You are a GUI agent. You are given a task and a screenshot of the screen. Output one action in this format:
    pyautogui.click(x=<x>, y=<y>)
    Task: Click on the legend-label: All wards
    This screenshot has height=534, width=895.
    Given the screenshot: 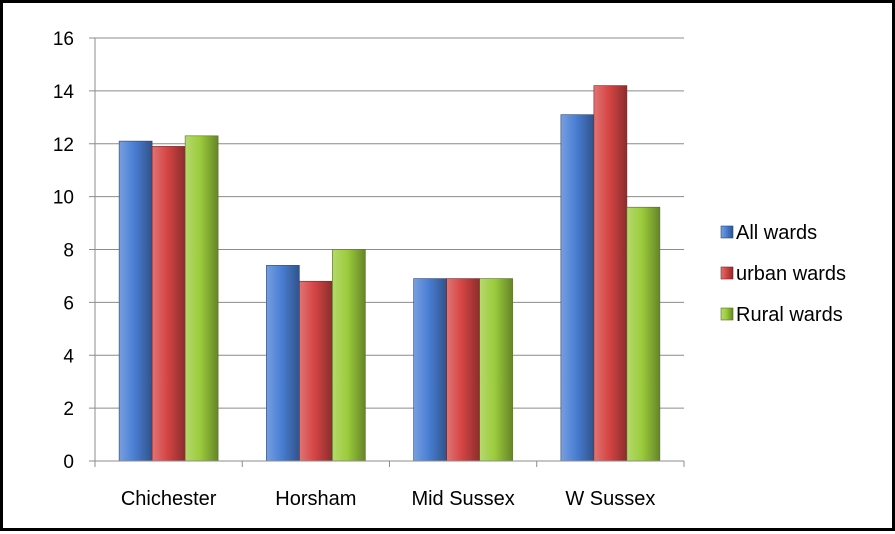 What is the action you would take?
    pyautogui.click(x=776, y=233)
    